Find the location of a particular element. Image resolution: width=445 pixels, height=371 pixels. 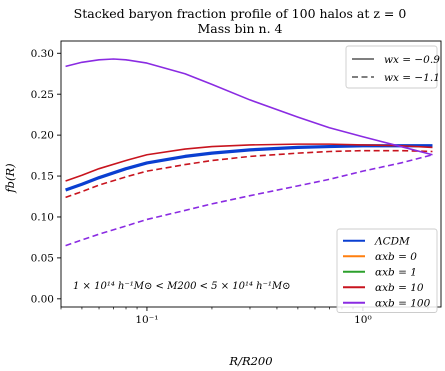

mass-range-annotation: 1 × 10¹⁴ h⁻¹M⊙ < M200 < 5 × 10¹⁴ h⁻¹M⊙ is located at coordinates (182, 286).